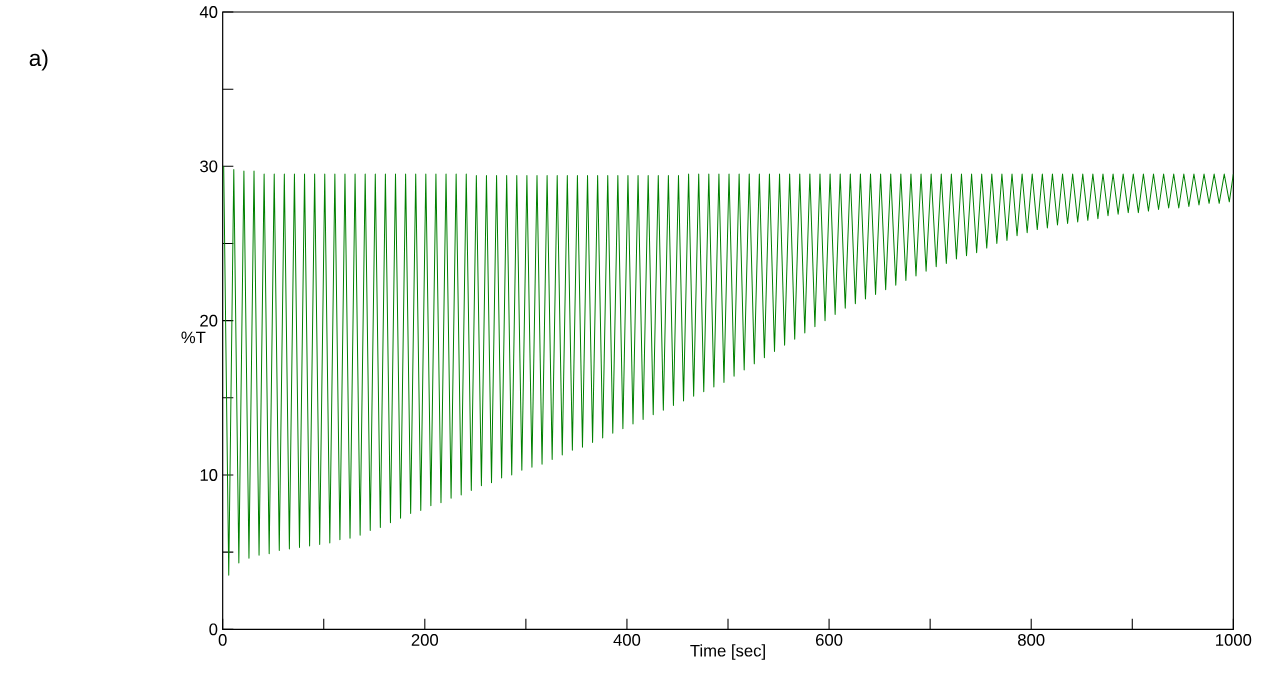  Describe the element at coordinates (209, 475) in the screenshot. I see `y-tick-label: 10` at that location.